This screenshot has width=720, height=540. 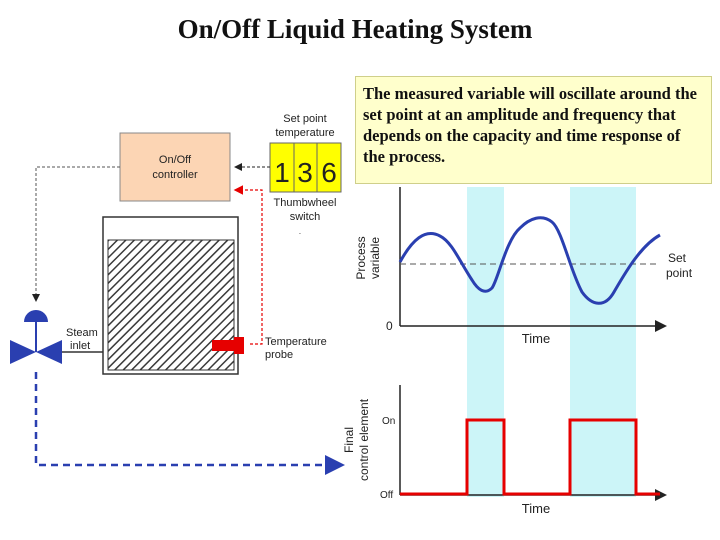 I want to click on setpoint-label-2: point, so click(x=679, y=273).